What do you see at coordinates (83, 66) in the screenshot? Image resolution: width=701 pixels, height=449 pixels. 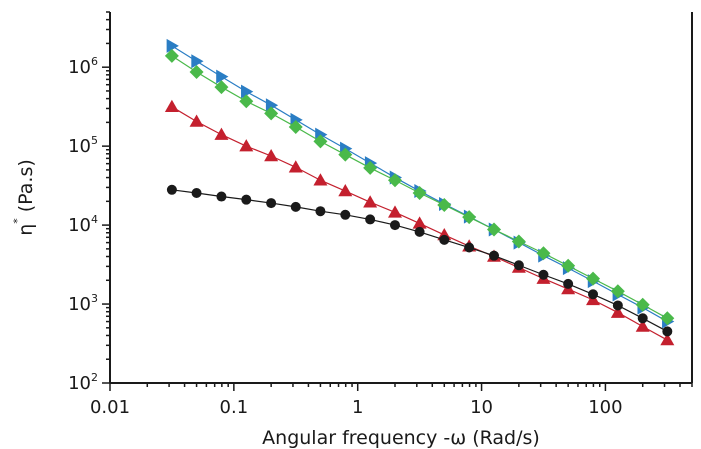 I see `y-tick-label: 10⁶` at bounding box center [83, 66].